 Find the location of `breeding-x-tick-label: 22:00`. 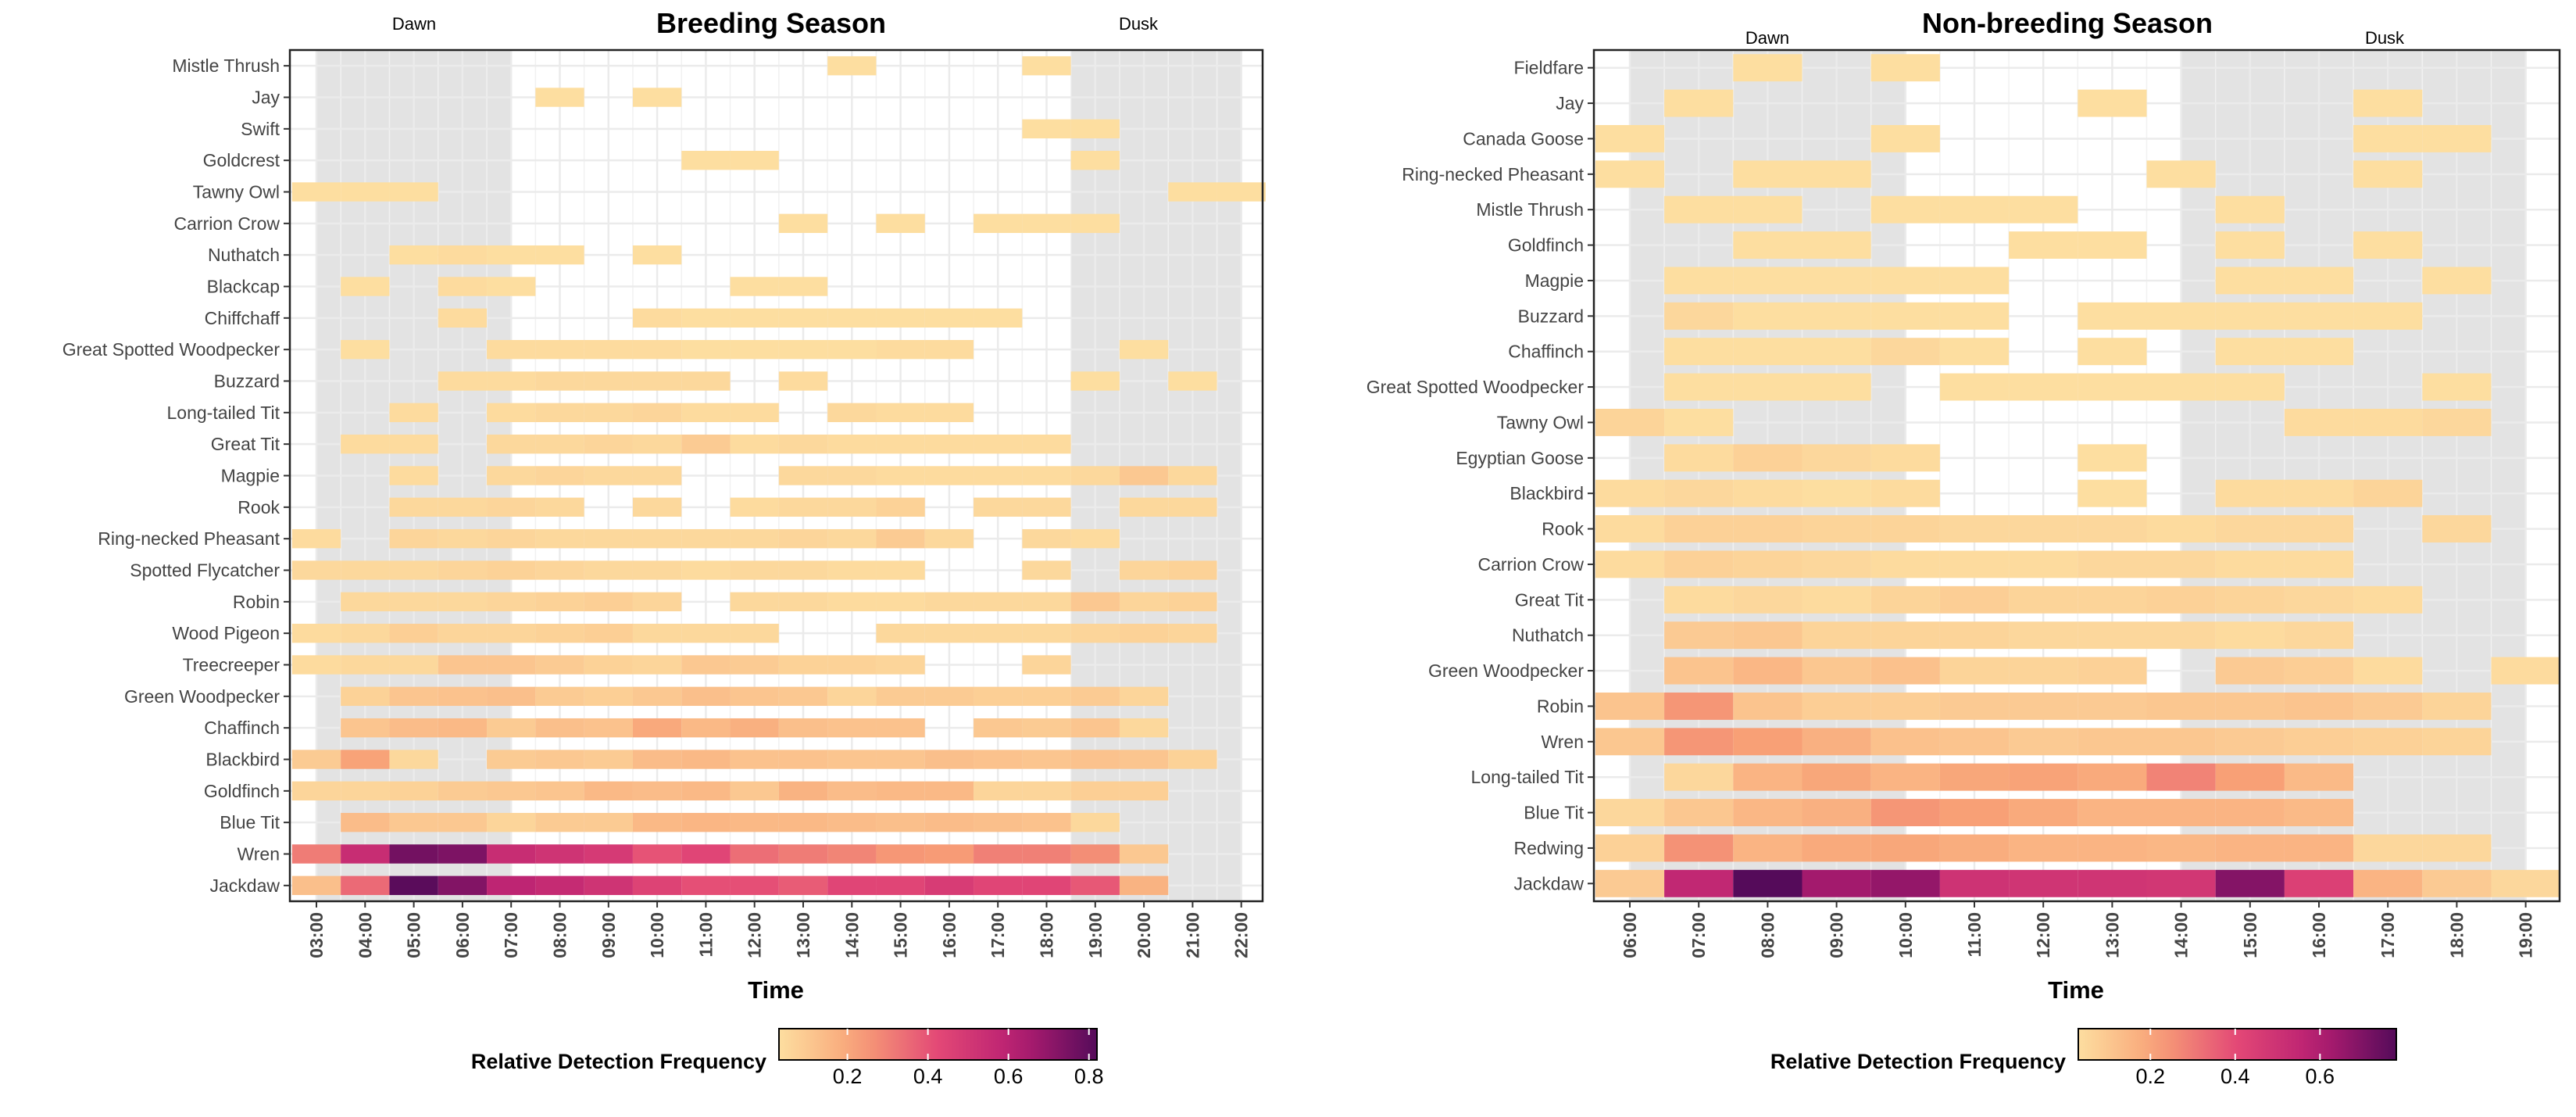

breeding-x-tick-label: 22:00 is located at coordinates (1242, 935).